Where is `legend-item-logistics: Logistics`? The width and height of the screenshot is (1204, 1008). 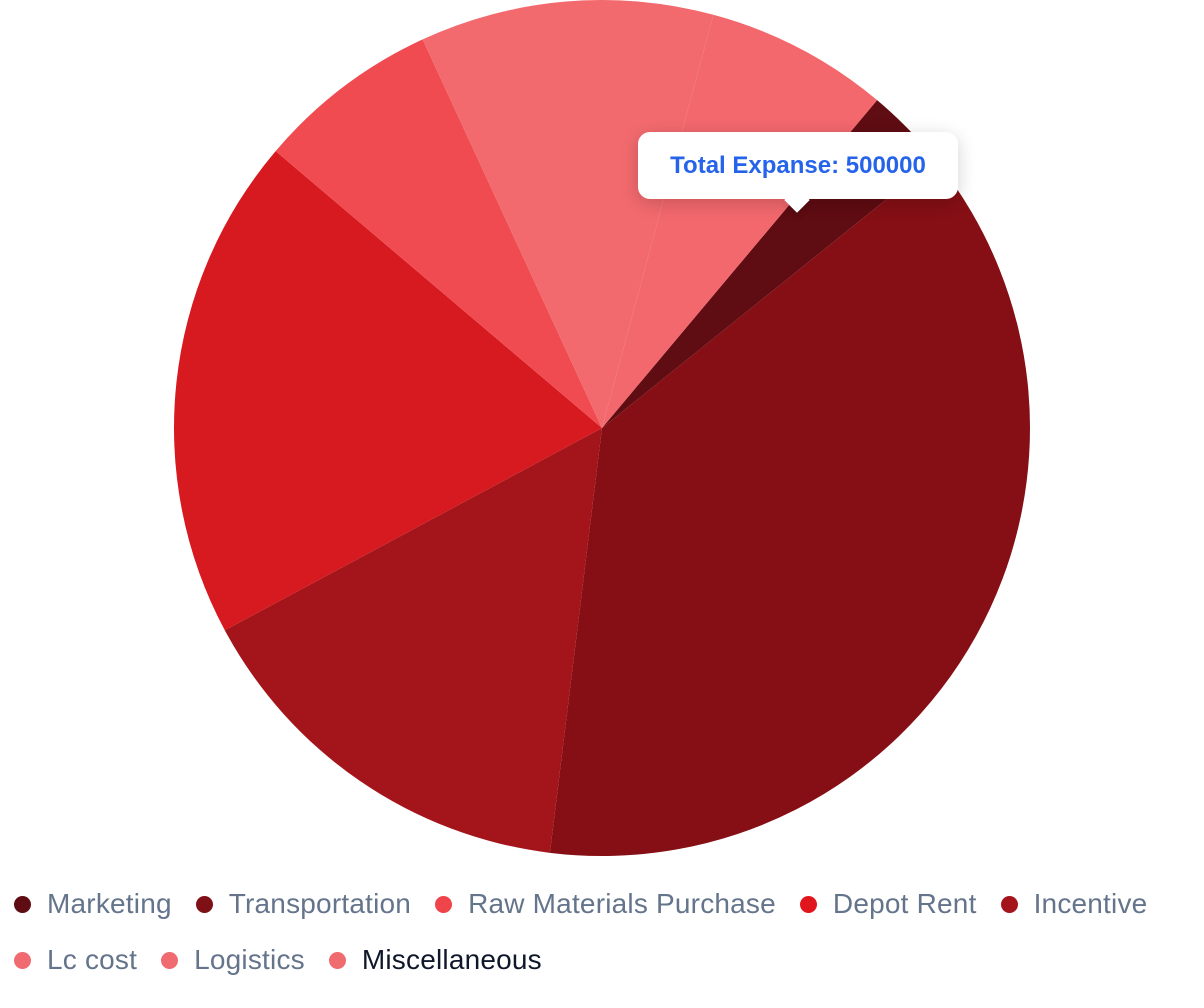
legend-item-logistics: Logistics is located at coordinates (233, 960).